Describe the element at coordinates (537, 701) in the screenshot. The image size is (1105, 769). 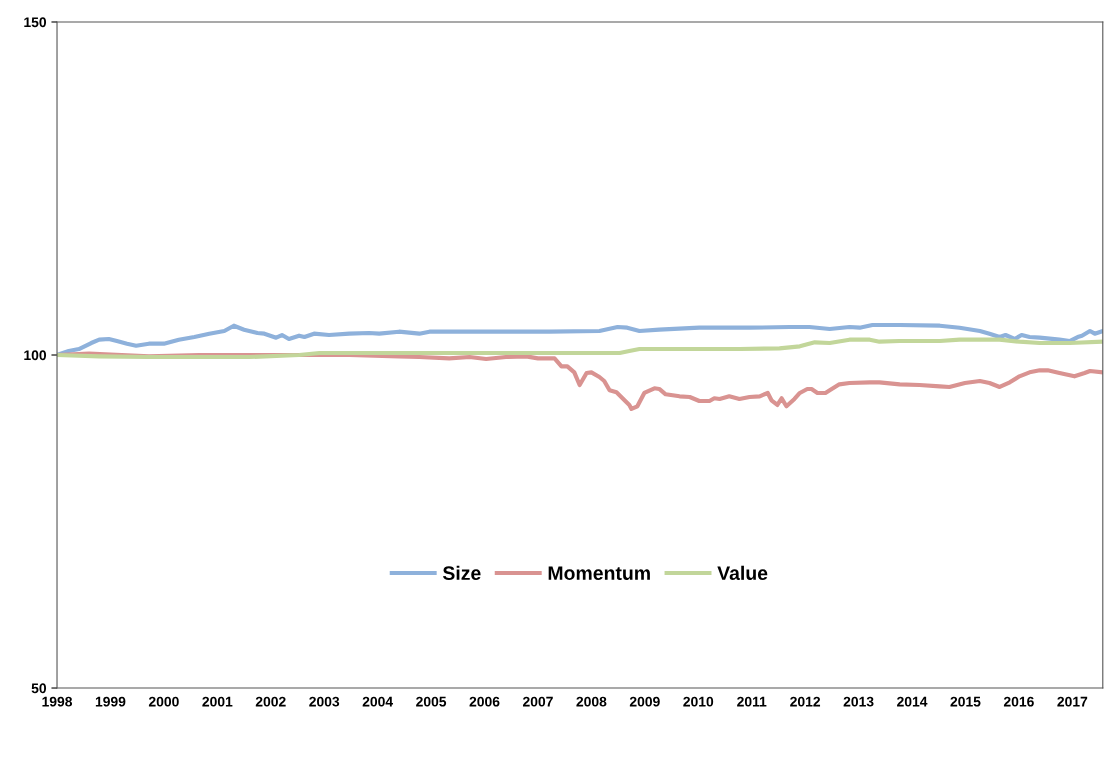
I see `x-tick-label: 2007` at that location.